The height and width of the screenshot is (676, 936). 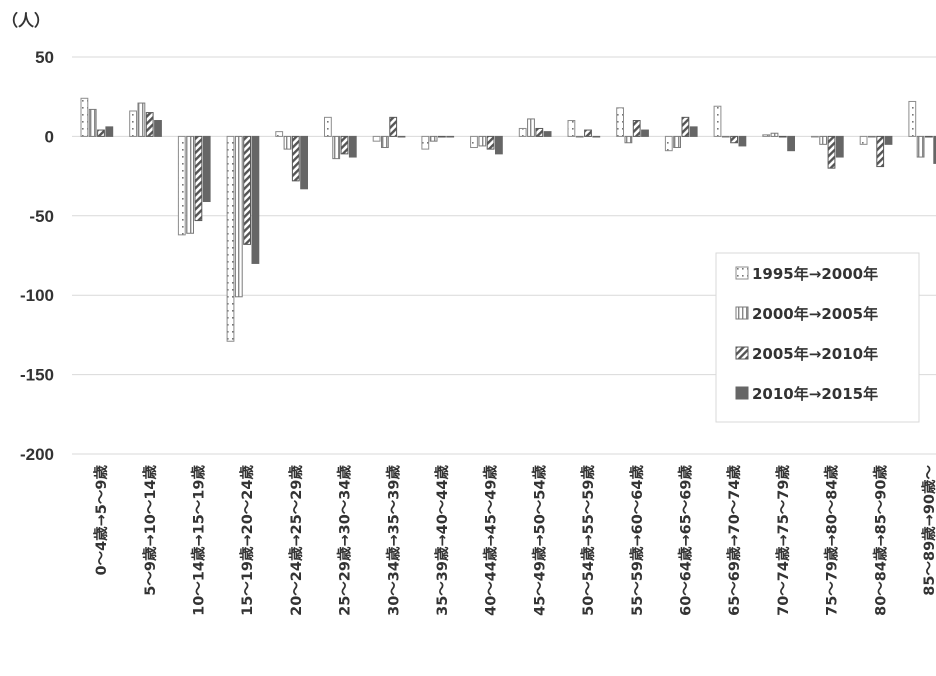 What do you see at coordinates (425, 142) in the screenshot?
I see `bar-s1-c8` at bounding box center [425, 142].